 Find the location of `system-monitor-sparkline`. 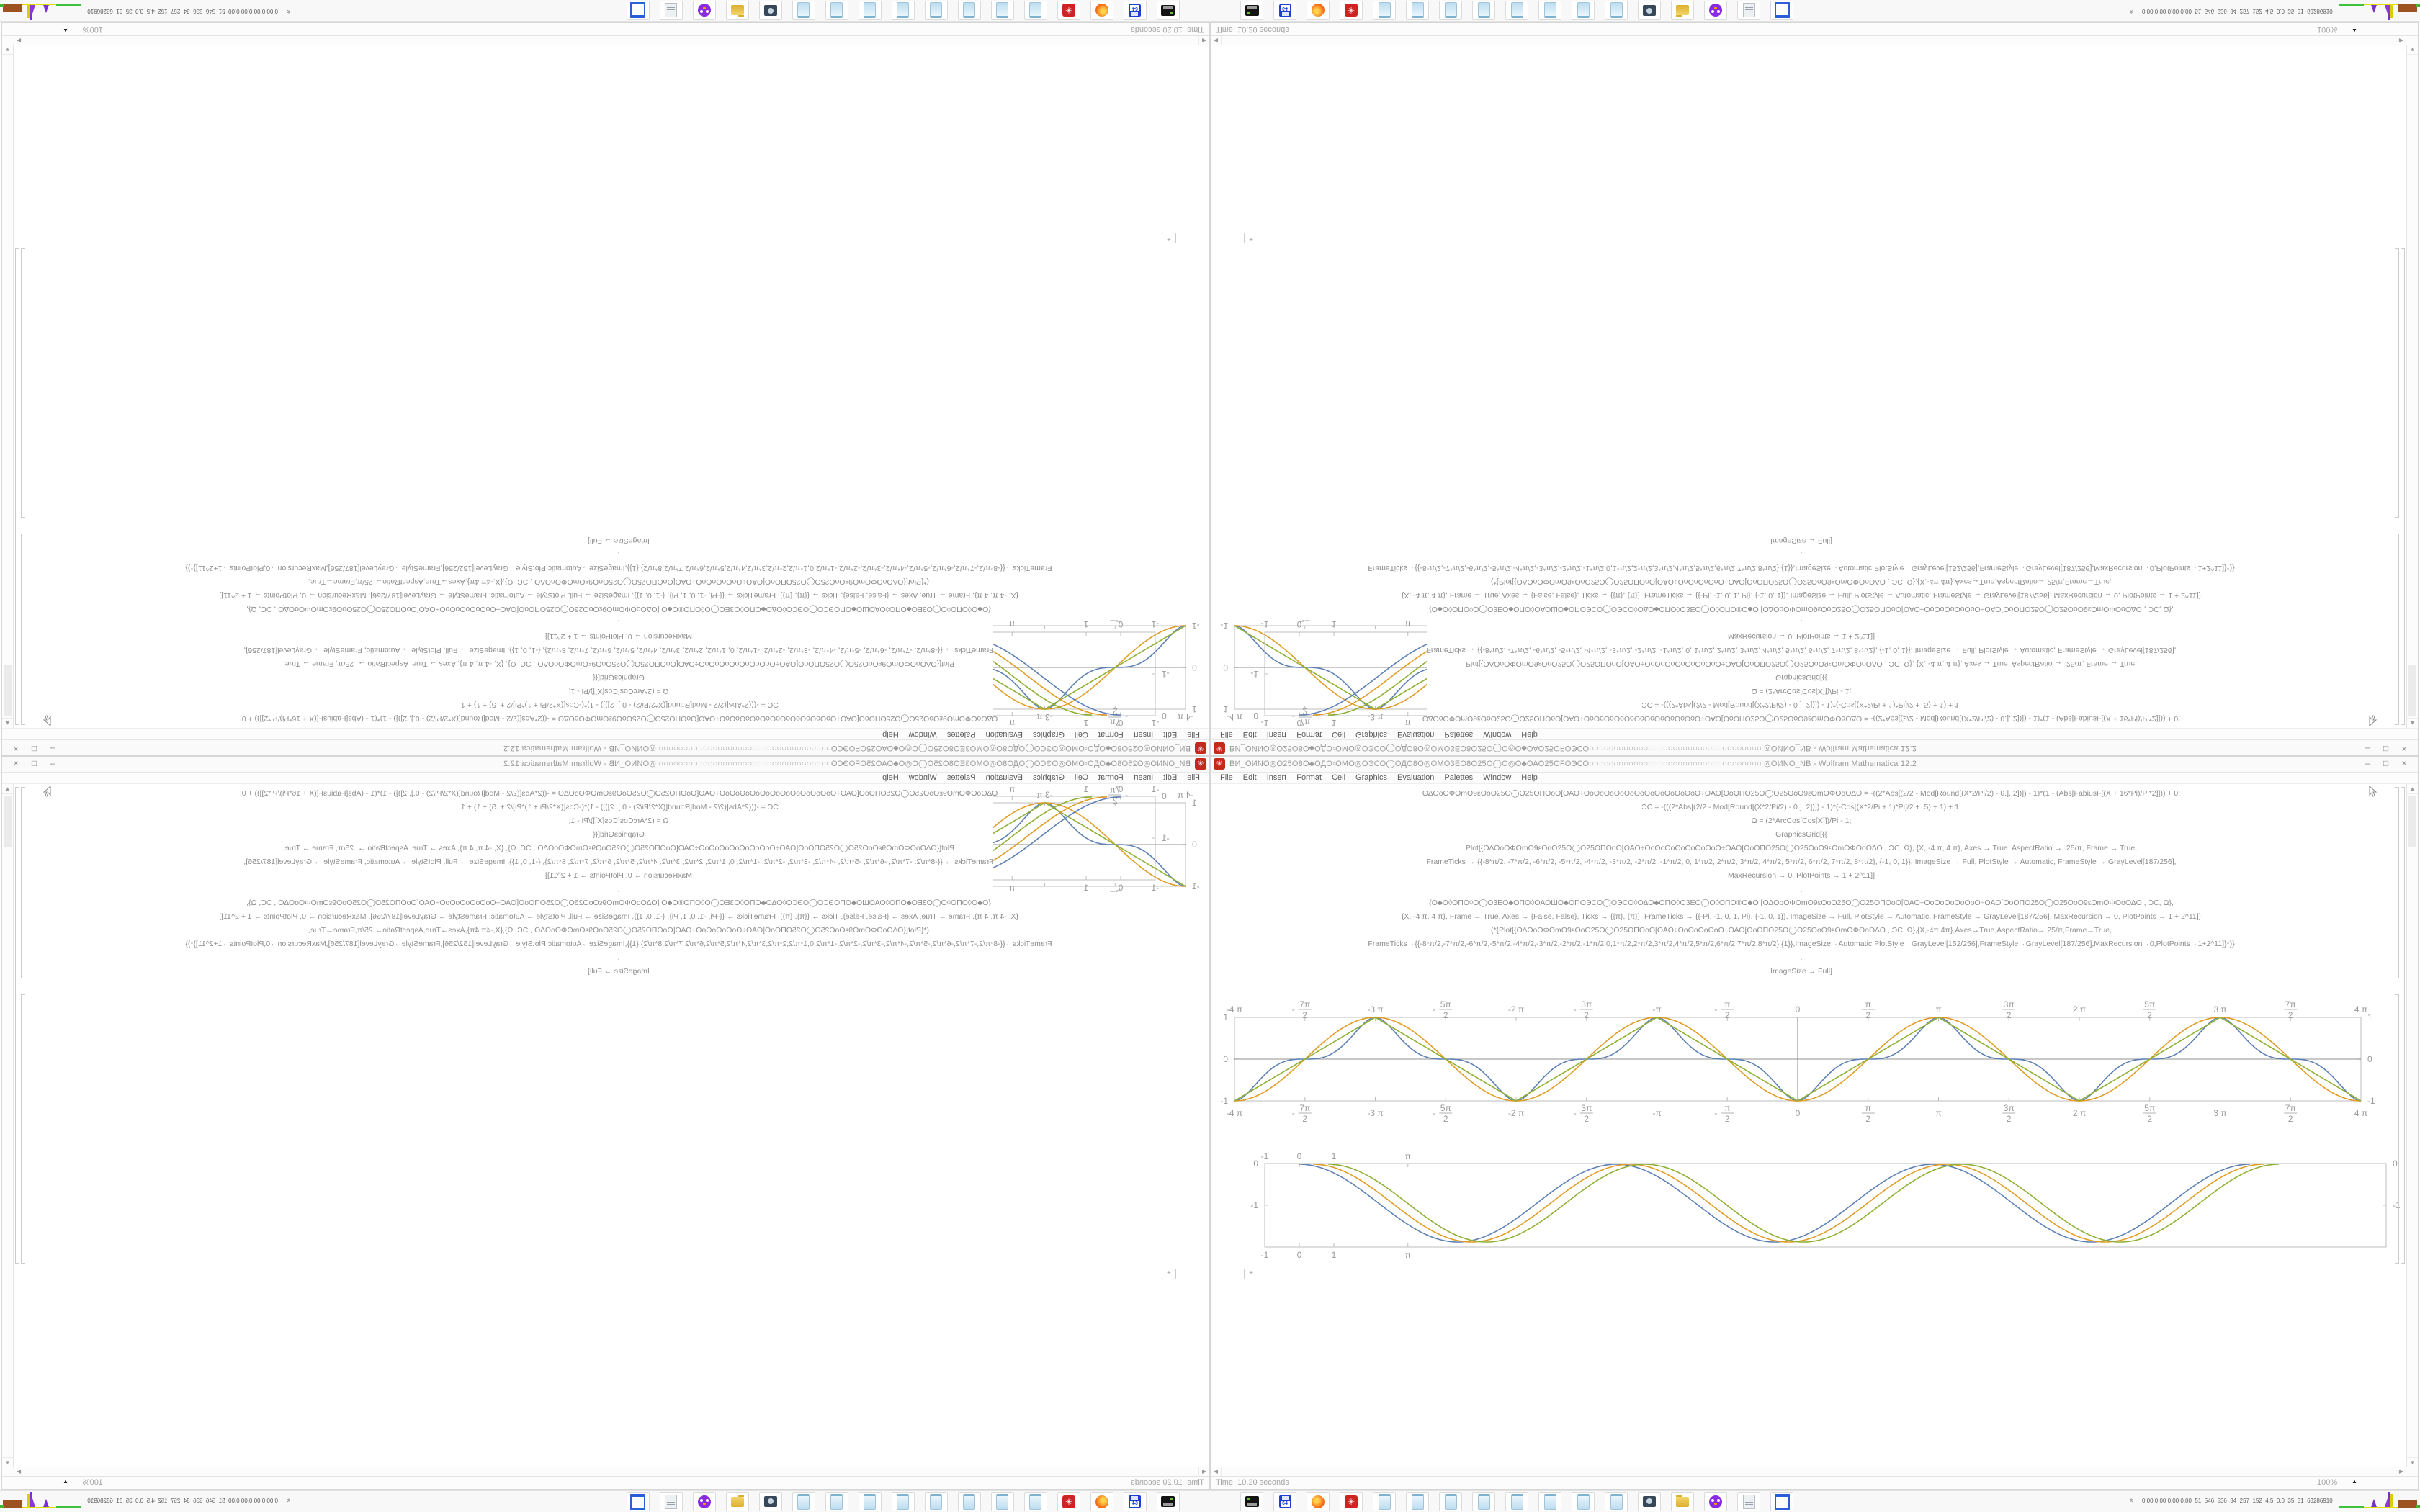

system-monitor-sparkline is located at coordinates (40, 1501).